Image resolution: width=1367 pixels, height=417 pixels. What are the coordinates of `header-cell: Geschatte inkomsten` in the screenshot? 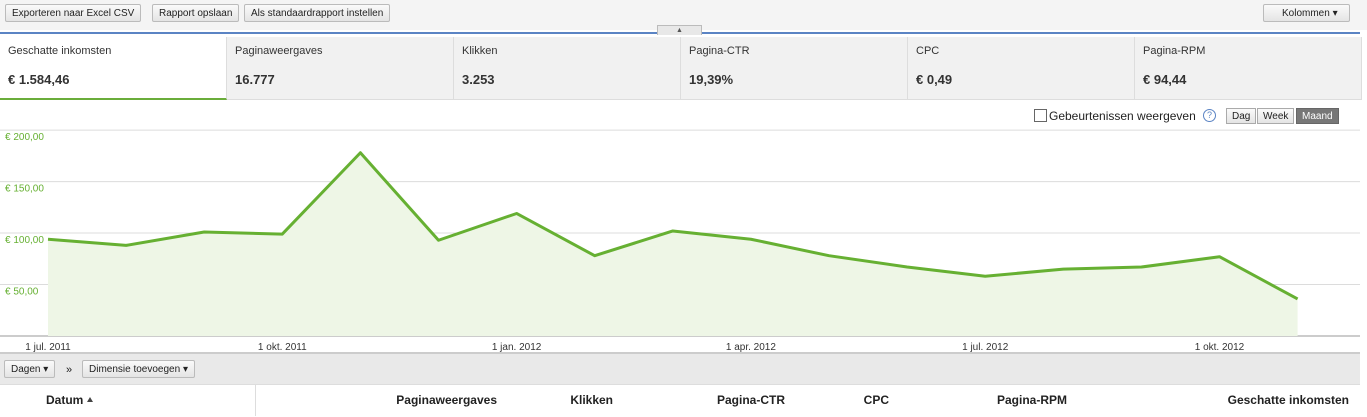 It's located at (1288, 400).